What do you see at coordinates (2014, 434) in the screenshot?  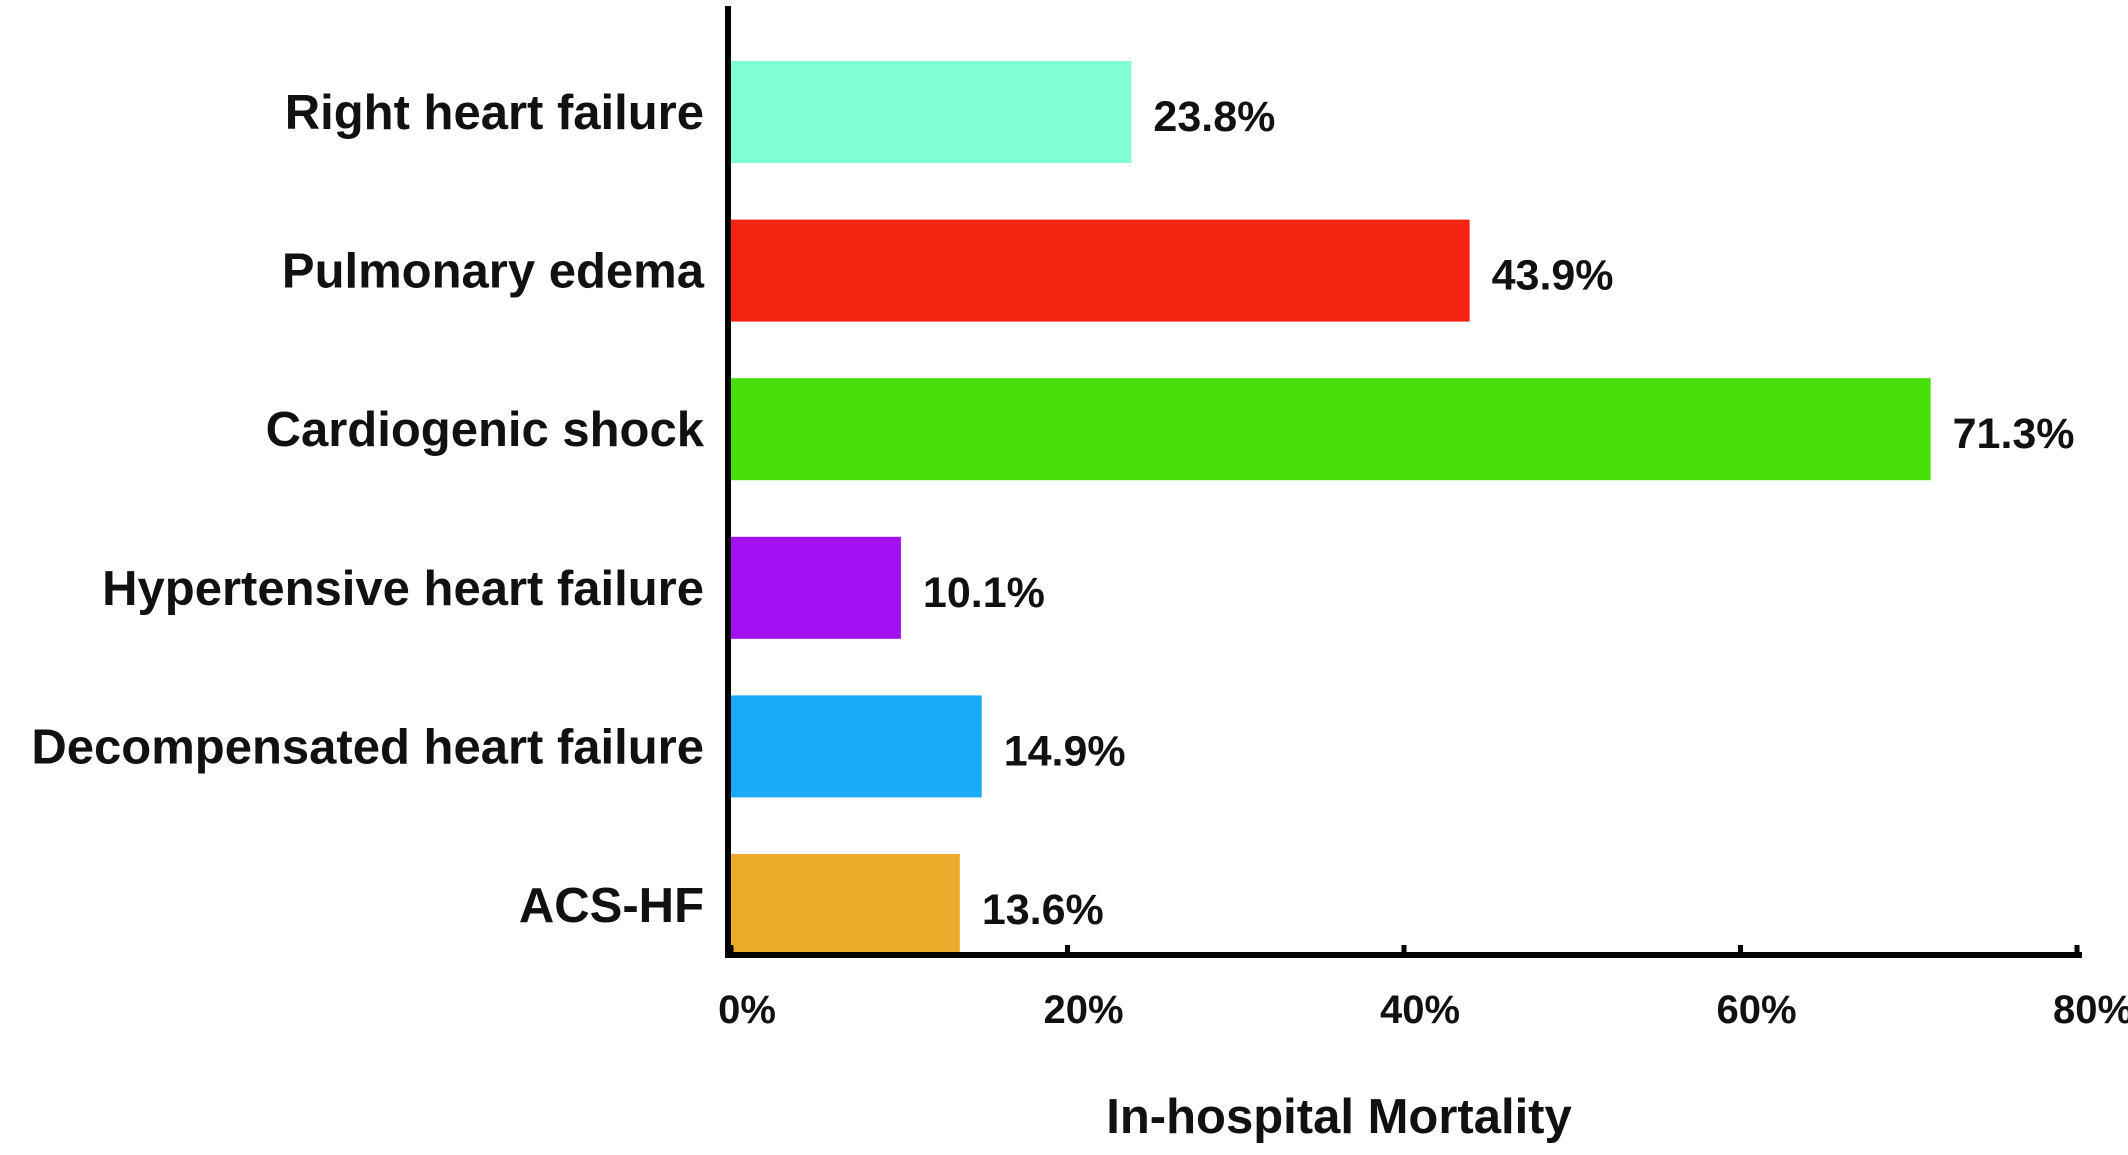 I see `value-label: 71.3%` at bounding box center [2014, 434].